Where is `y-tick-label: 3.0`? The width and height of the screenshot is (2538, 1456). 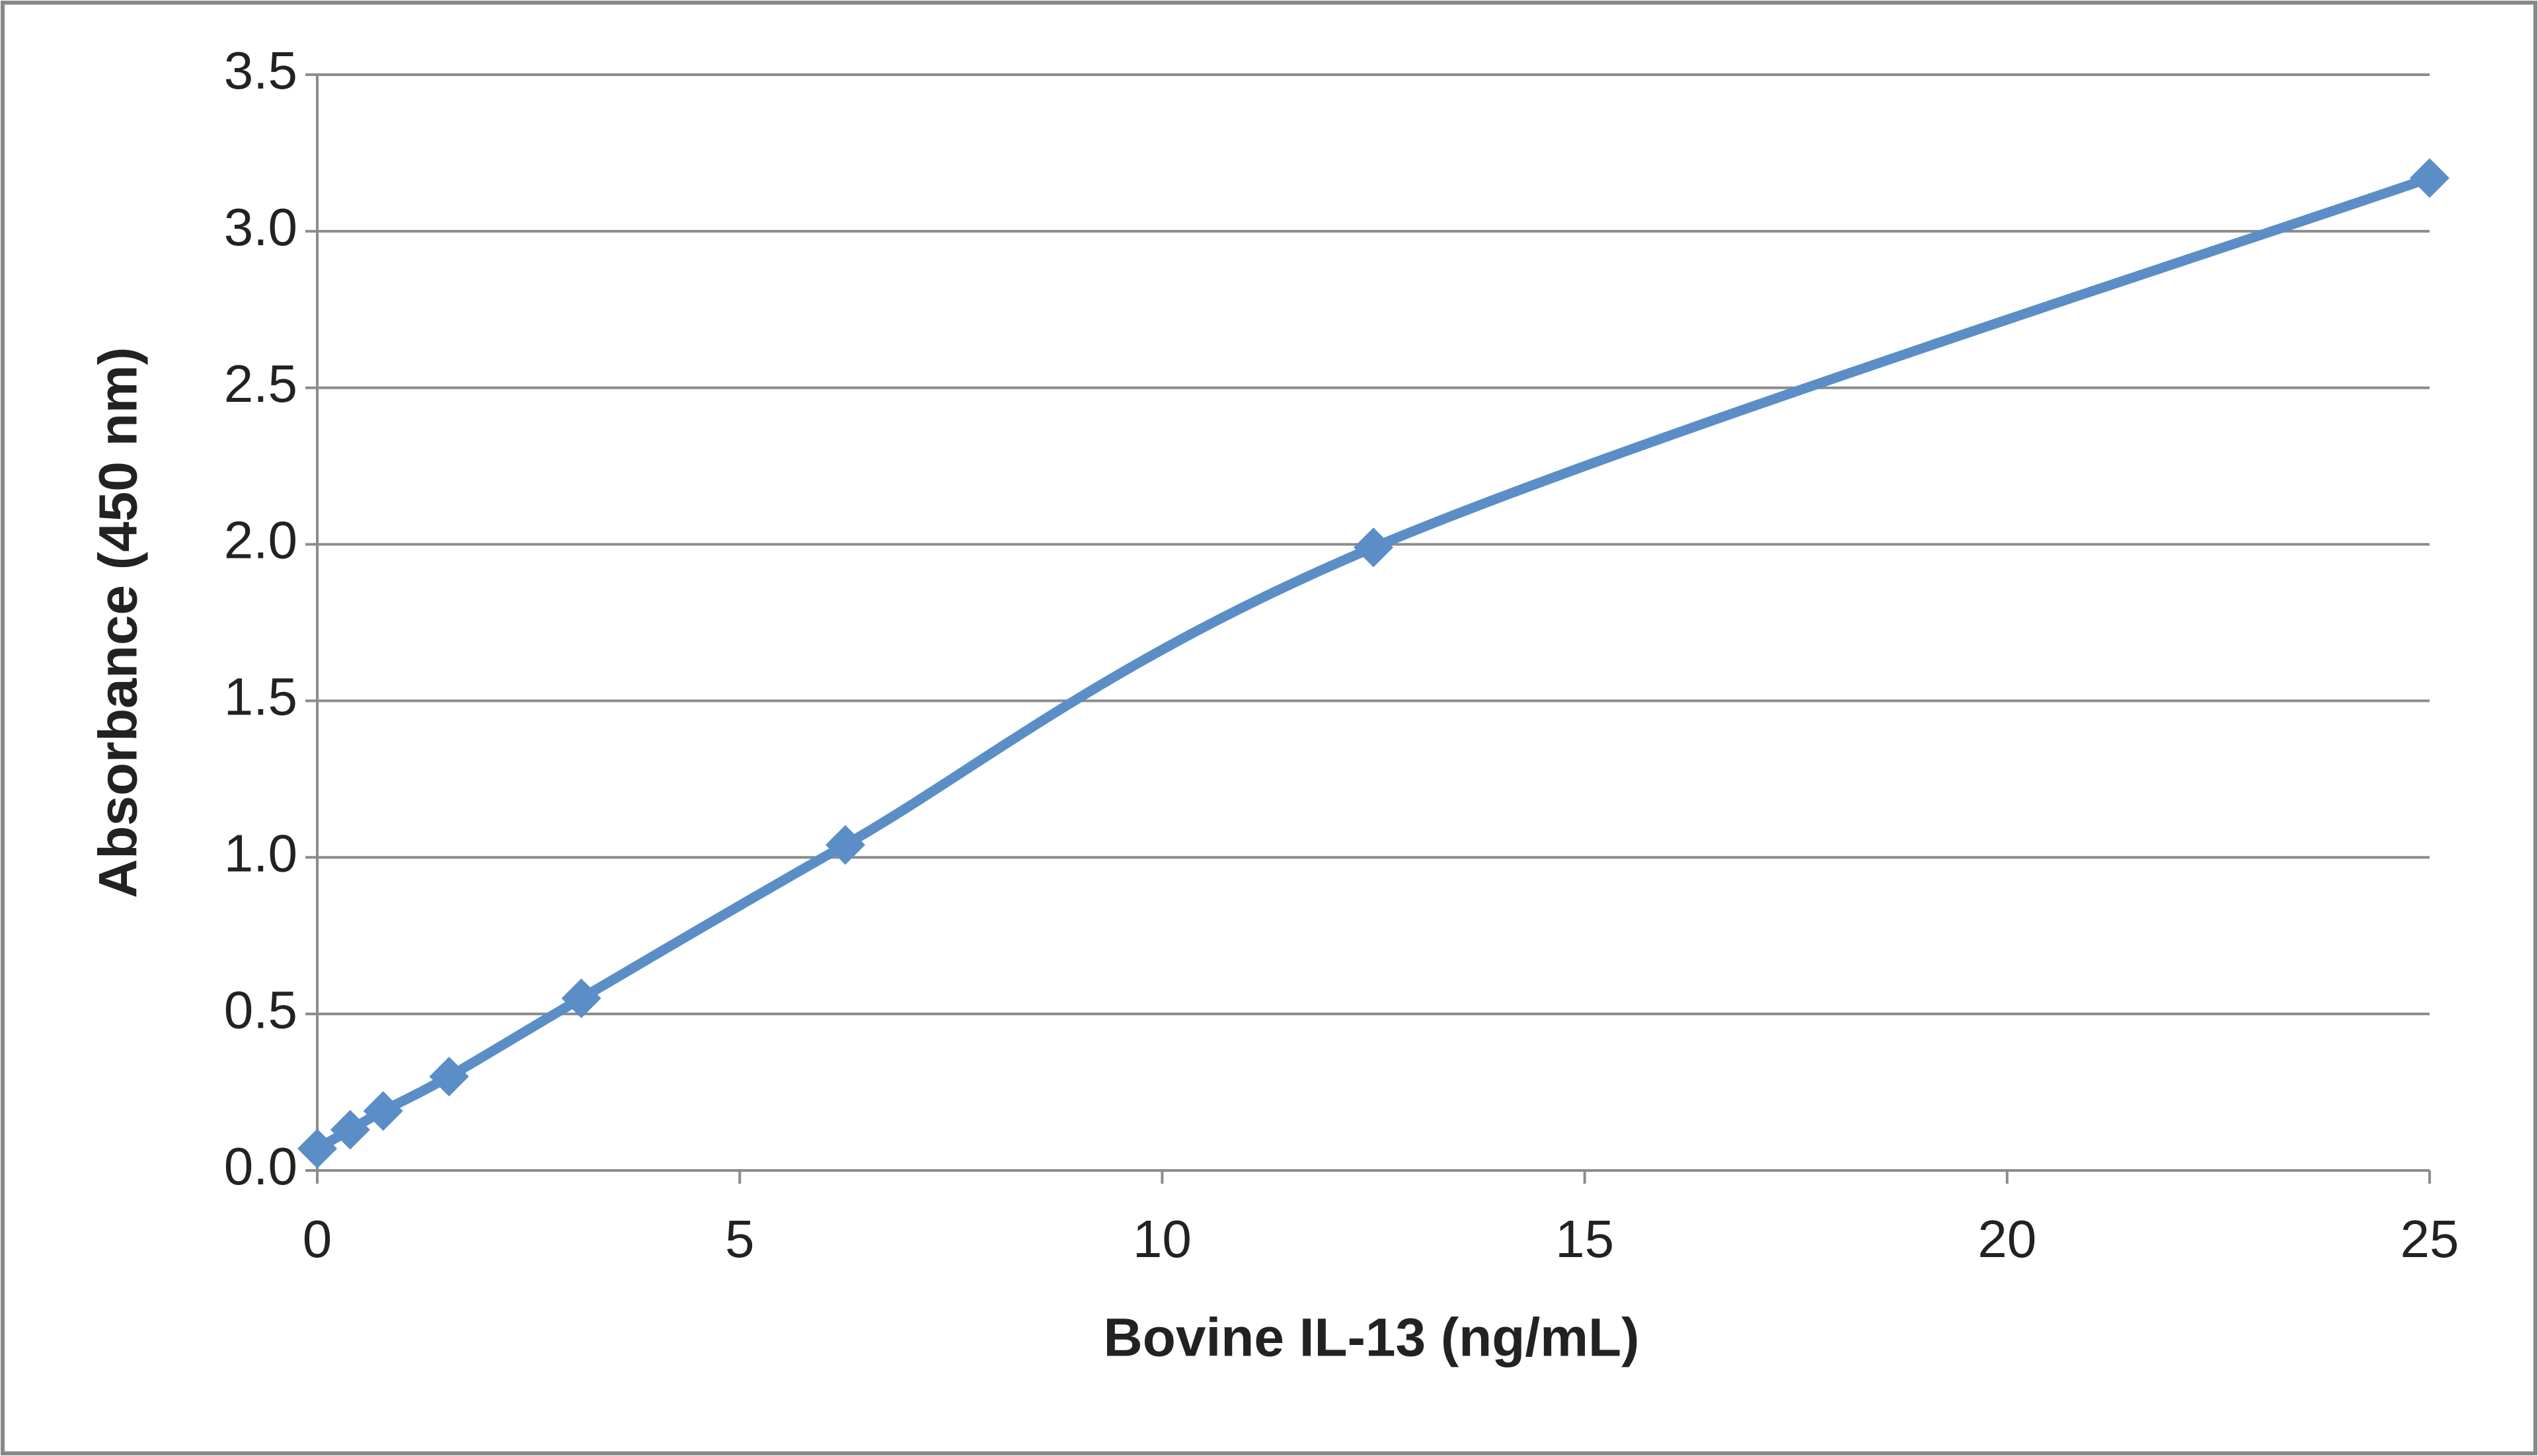 y-tick-label: 3.0 is located at coordinates (260, 227).